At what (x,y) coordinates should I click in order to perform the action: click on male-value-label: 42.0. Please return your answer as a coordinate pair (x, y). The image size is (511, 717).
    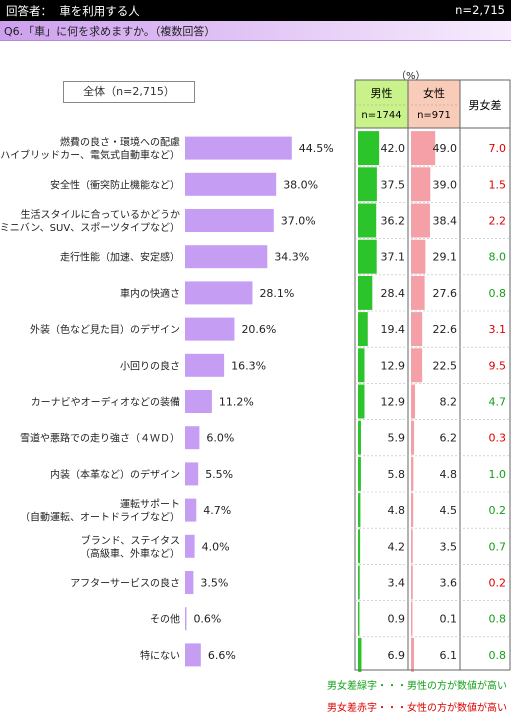
    Looking at the image, I should click on (393, 148).